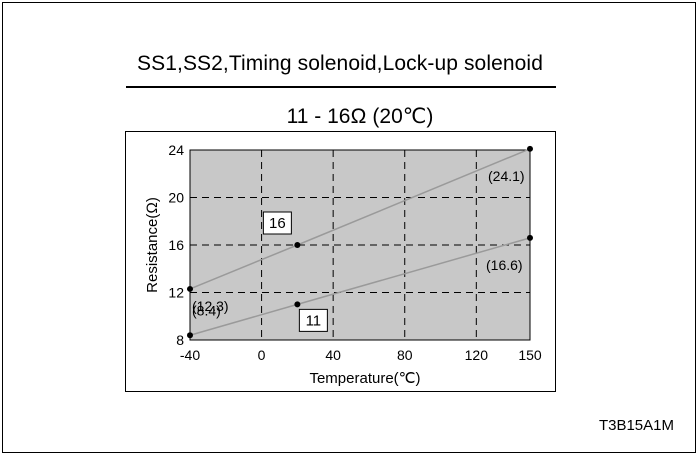  What do you see at coordinates (405, 355) in the screenshot?
I see `x-tick-label-3: 80` at bounding box center [405, 355].